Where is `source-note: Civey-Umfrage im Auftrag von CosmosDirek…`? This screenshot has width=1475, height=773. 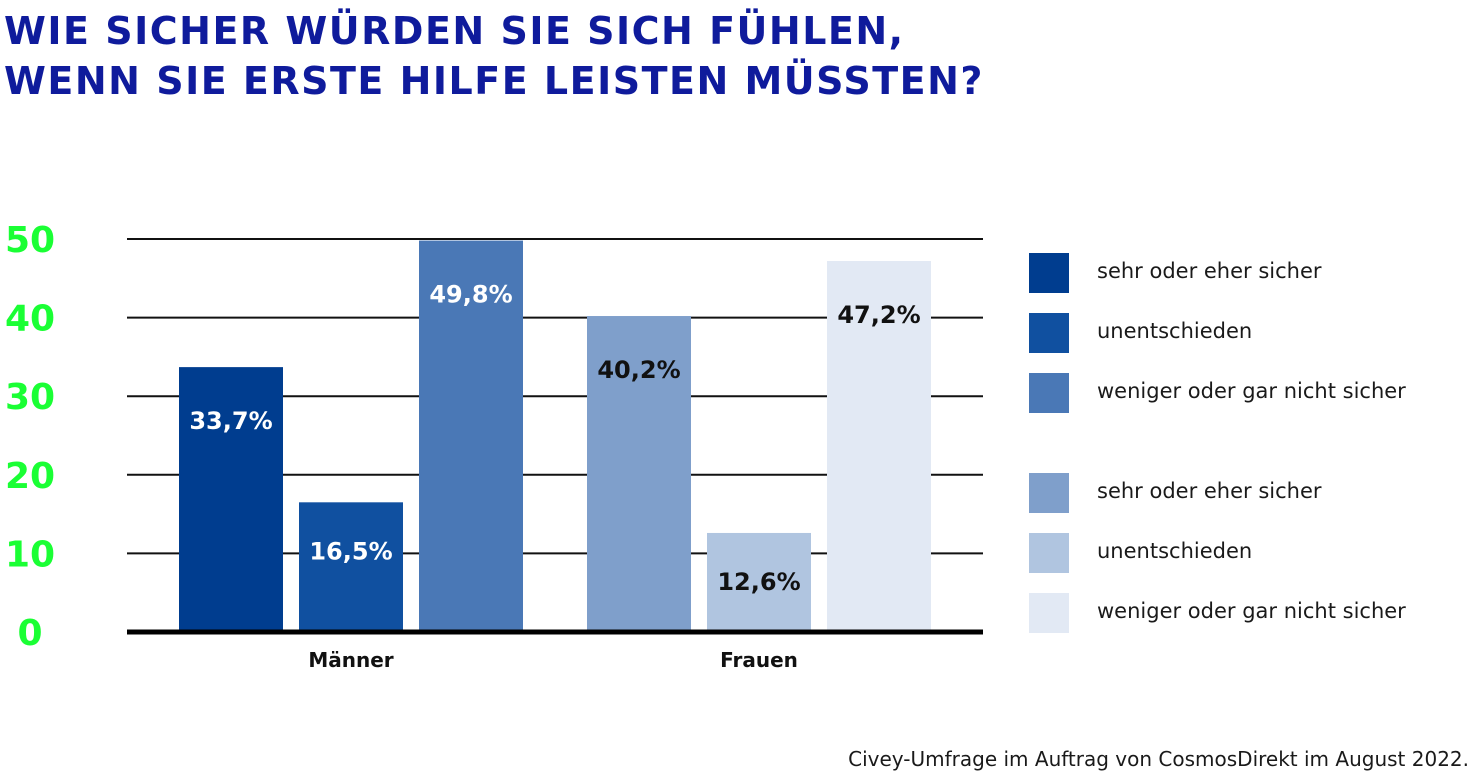 source-note: Civey-Umfrage im Auftrag von CosmosDirek… is located at coordinates (1158, 759).